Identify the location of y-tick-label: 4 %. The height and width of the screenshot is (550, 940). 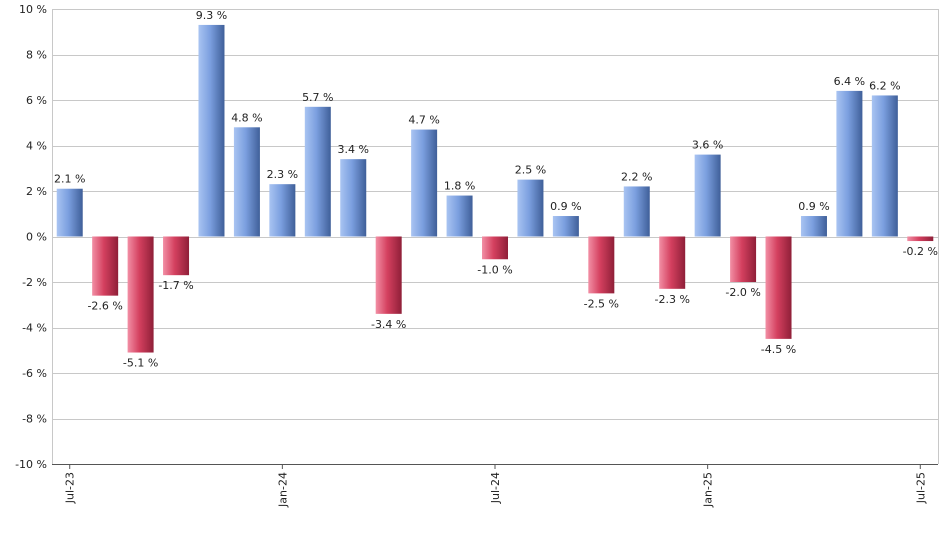
(36, 146).